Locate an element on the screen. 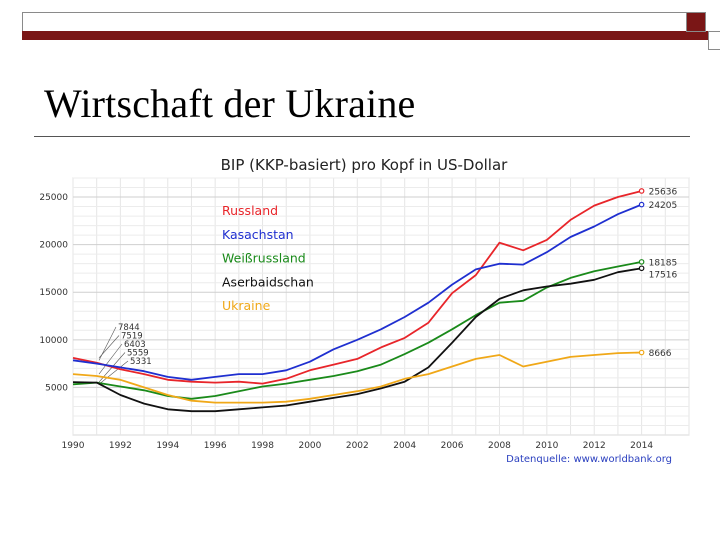  x-tick-label: 1992 is located at coordinates (120, 446).